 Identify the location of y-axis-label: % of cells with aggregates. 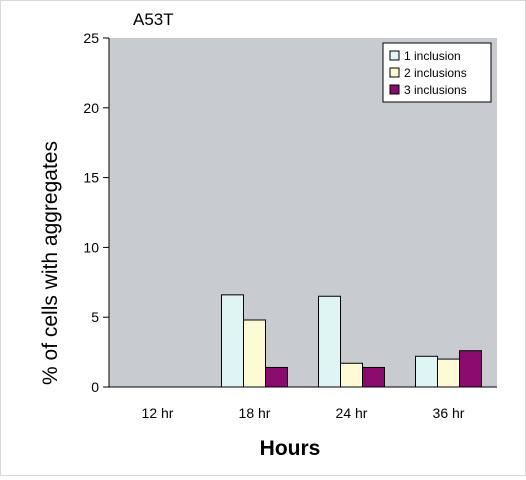
(50, 263).